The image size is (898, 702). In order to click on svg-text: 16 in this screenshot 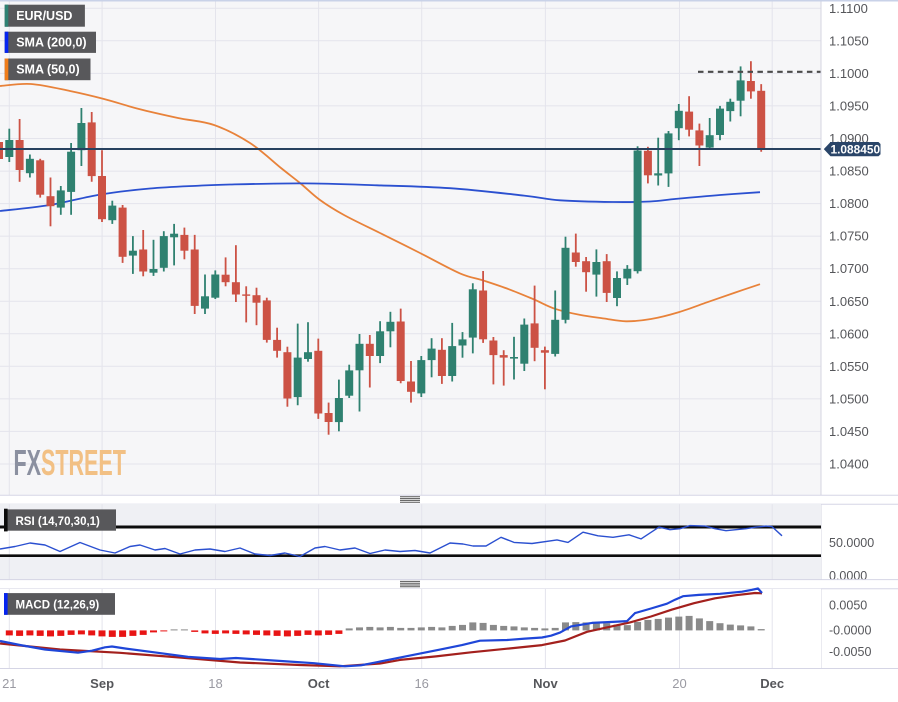, I will do `click(421, 683)`.